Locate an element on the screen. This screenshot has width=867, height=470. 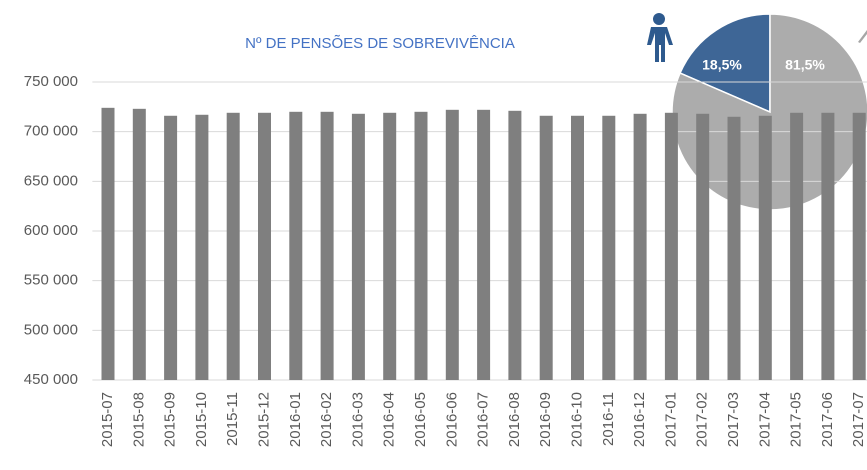
x-tick-label: 2017-07 is located at coordinates (858, 419).